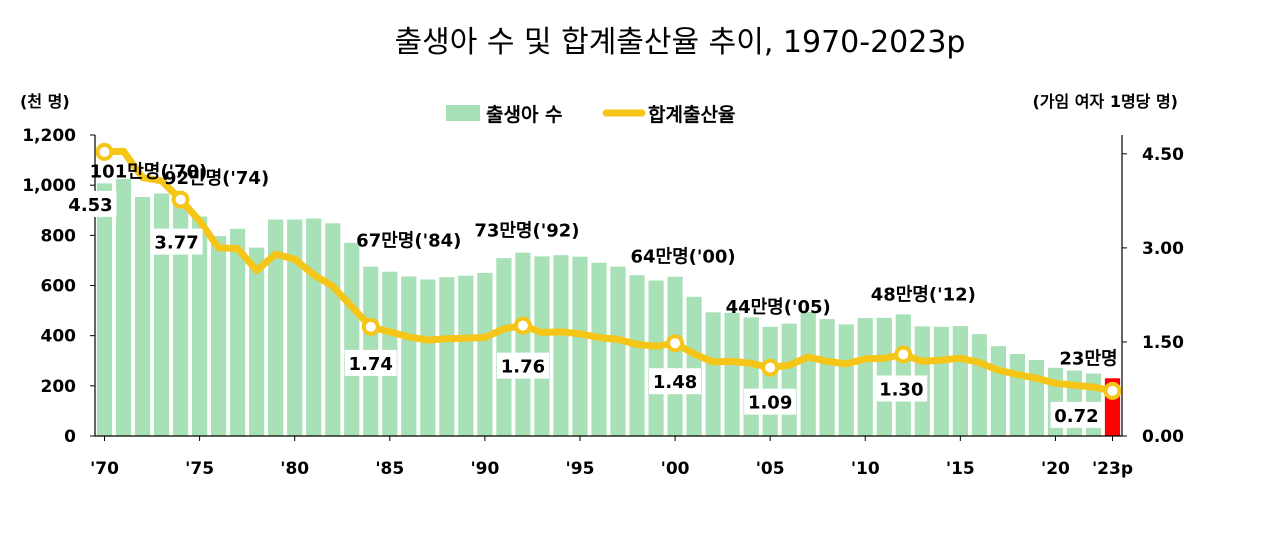  I want to click on fertility-label-1970: 4.53, so click(90, 205).